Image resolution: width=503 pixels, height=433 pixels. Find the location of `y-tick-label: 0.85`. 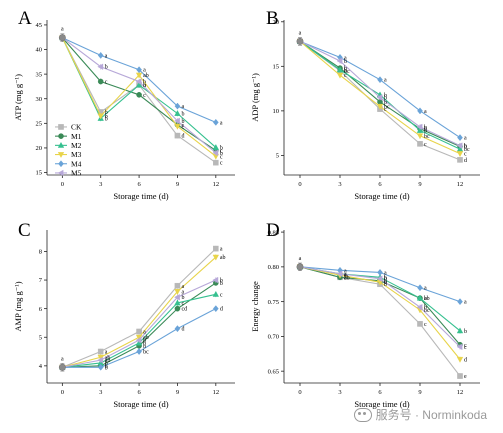

y-tick-label: 0.85 is located at coordinates (273, 232).